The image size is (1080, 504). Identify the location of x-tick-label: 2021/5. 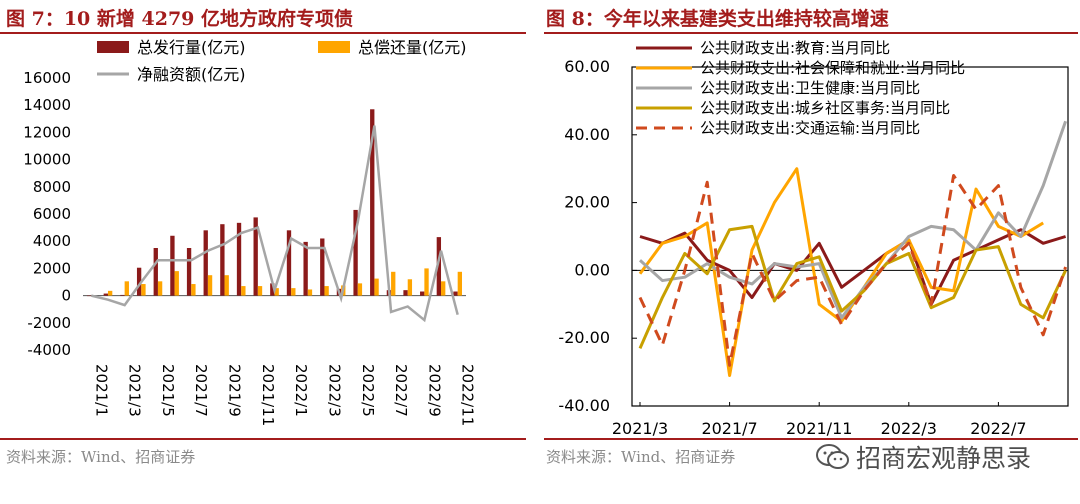
(168, 390).